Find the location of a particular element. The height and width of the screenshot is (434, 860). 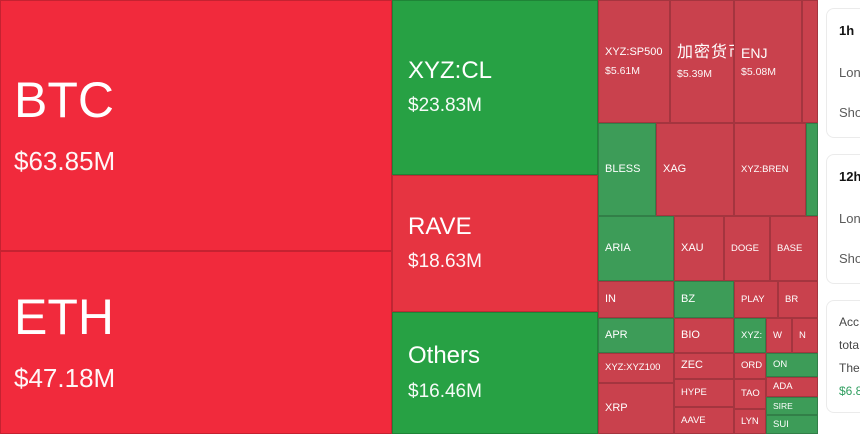

tile-symbol: Others is located at coordinates (444, 356).